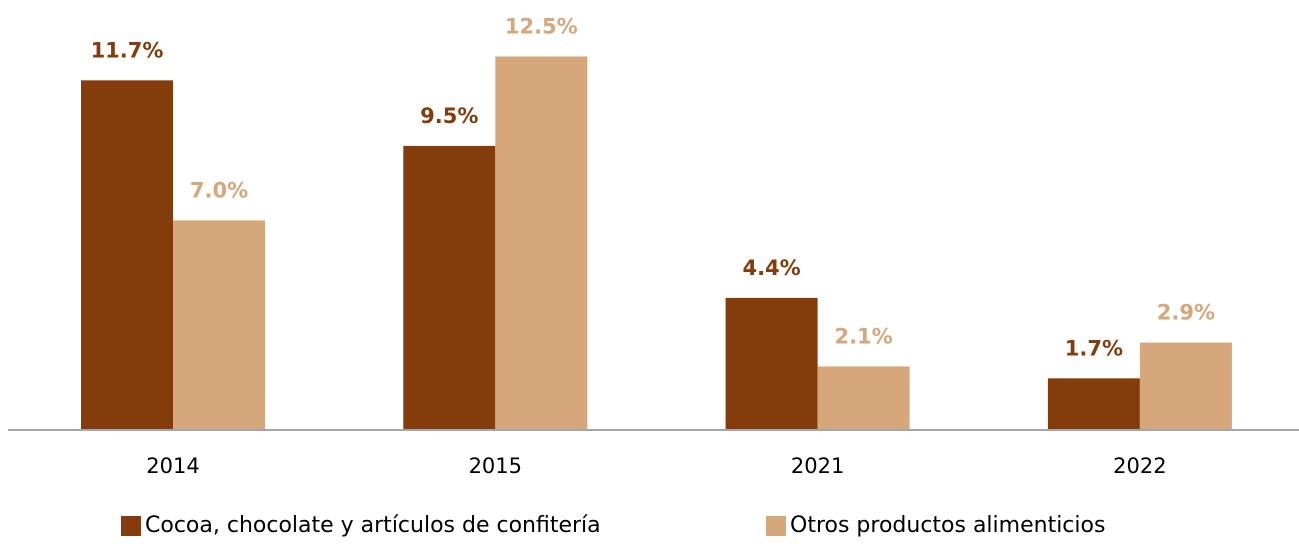  Describe the element at coordinates (947, 525) in the screenshot. I see `legend-label: Otros productos alimenticios` at that location.